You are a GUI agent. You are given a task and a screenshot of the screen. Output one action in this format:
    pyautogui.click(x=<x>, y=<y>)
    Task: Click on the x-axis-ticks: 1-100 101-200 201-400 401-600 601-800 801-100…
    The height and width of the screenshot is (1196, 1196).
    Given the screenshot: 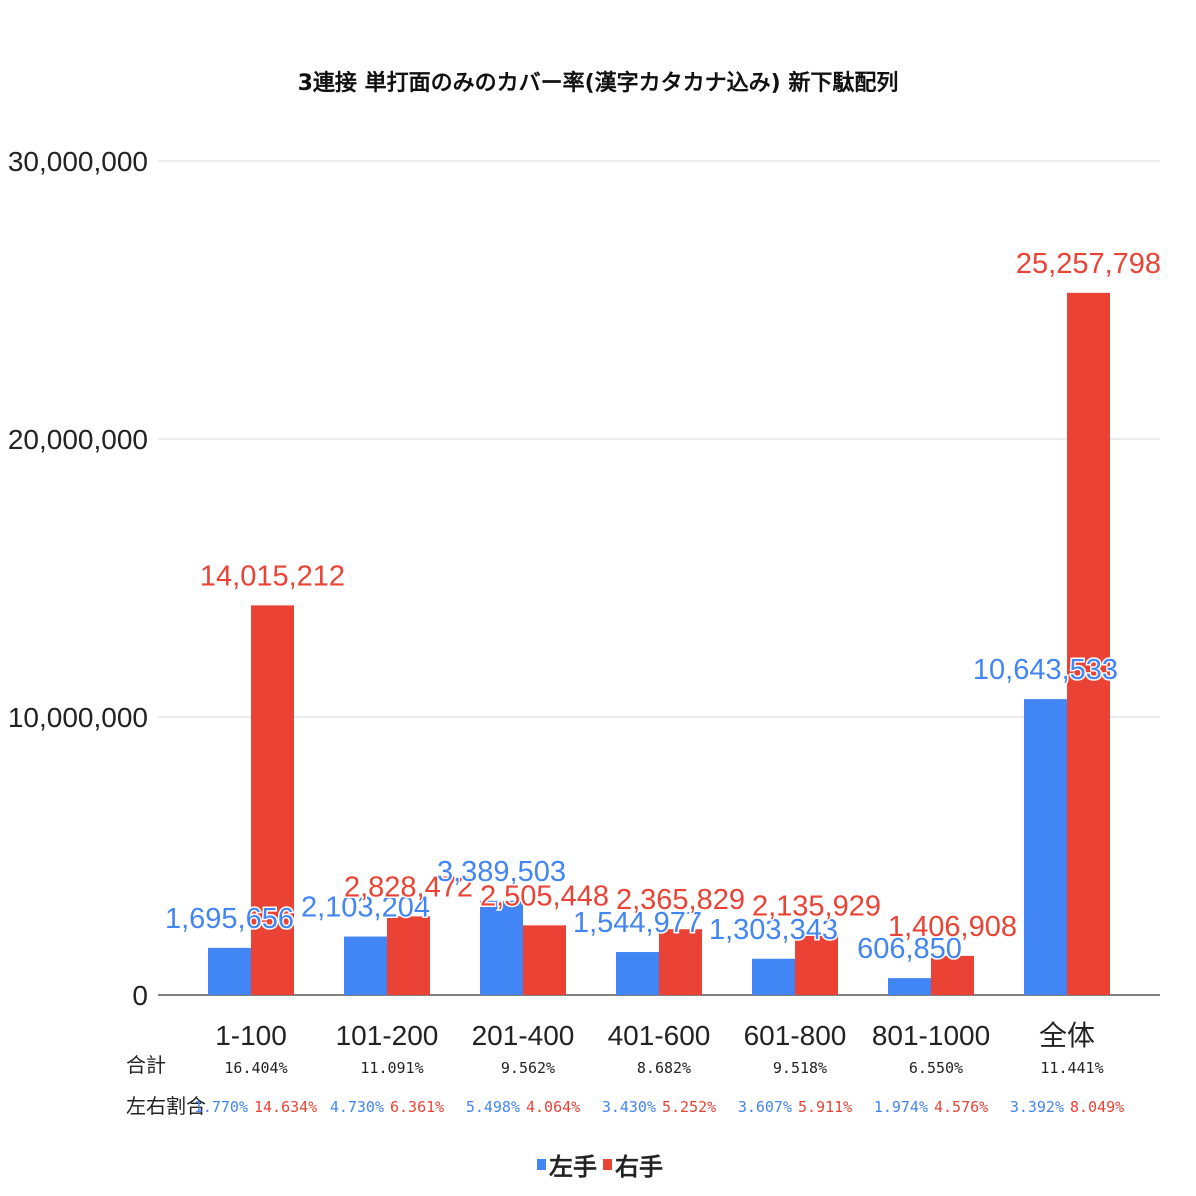 What is the action you would take?
    pyautogui.click(x=655, y=1035)
    